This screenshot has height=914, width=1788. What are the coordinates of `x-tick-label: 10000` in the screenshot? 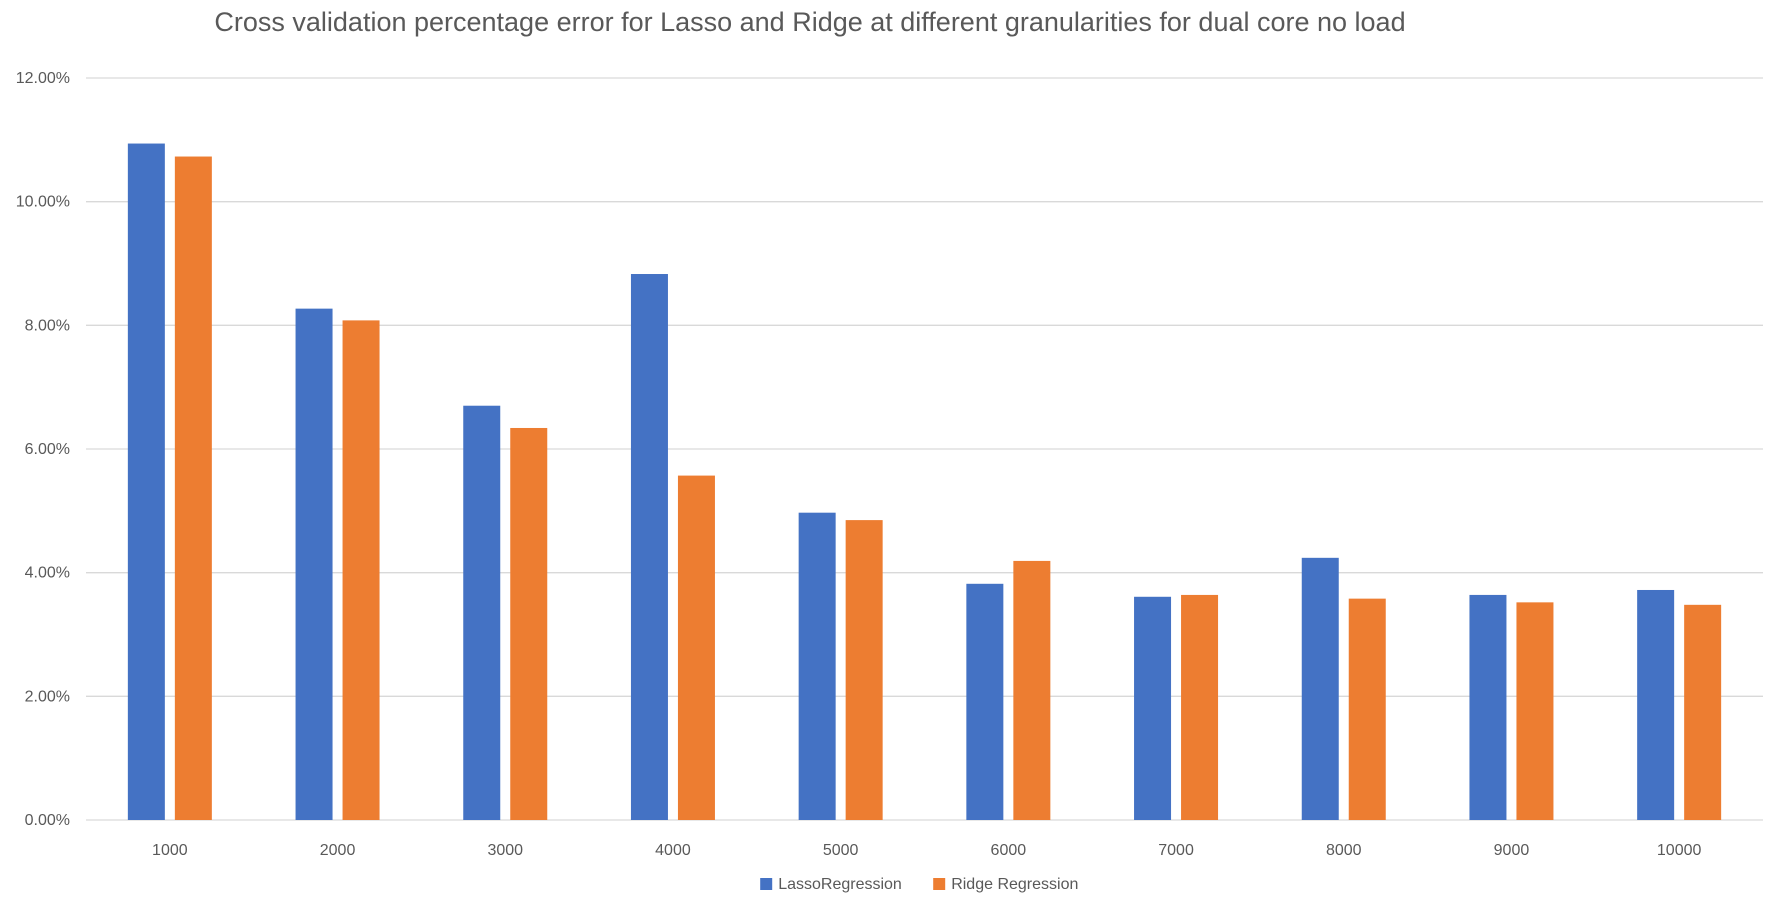 It's located at (1679, 850).